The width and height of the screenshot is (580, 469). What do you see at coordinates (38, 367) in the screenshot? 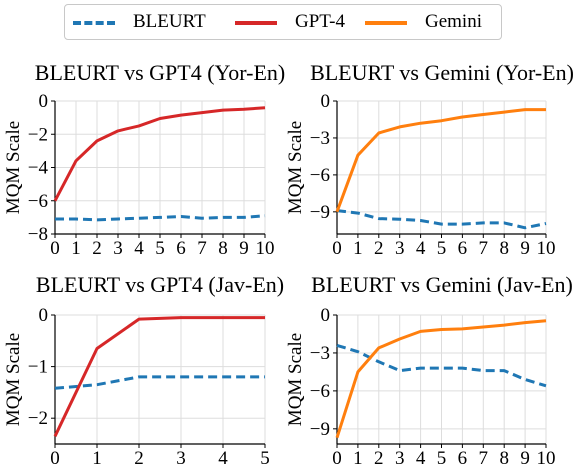
I see `y-tick-label: −1` at bounding box center [38, 367].